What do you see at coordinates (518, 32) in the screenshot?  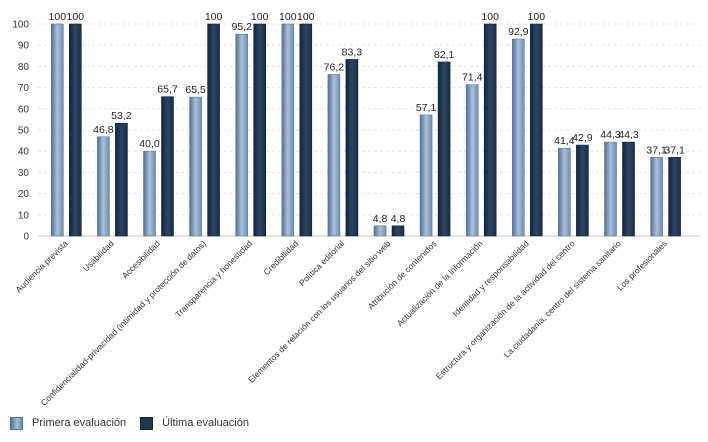 I see `data-label-primera: 92,9` at bounding box center [518, 32].